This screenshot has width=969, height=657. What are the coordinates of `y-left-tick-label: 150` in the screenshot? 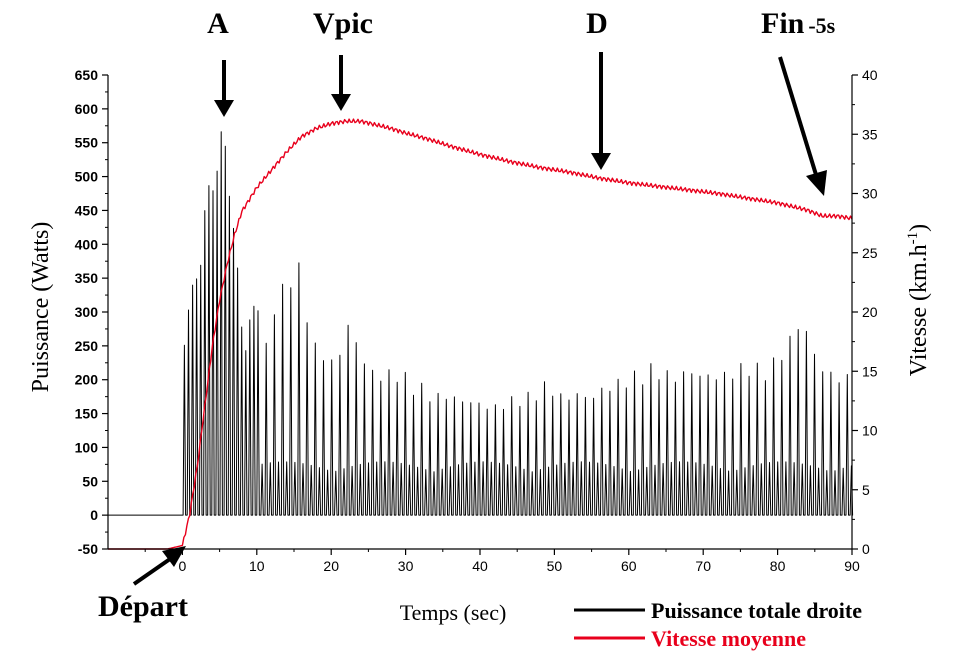 It's located at (87, 414).